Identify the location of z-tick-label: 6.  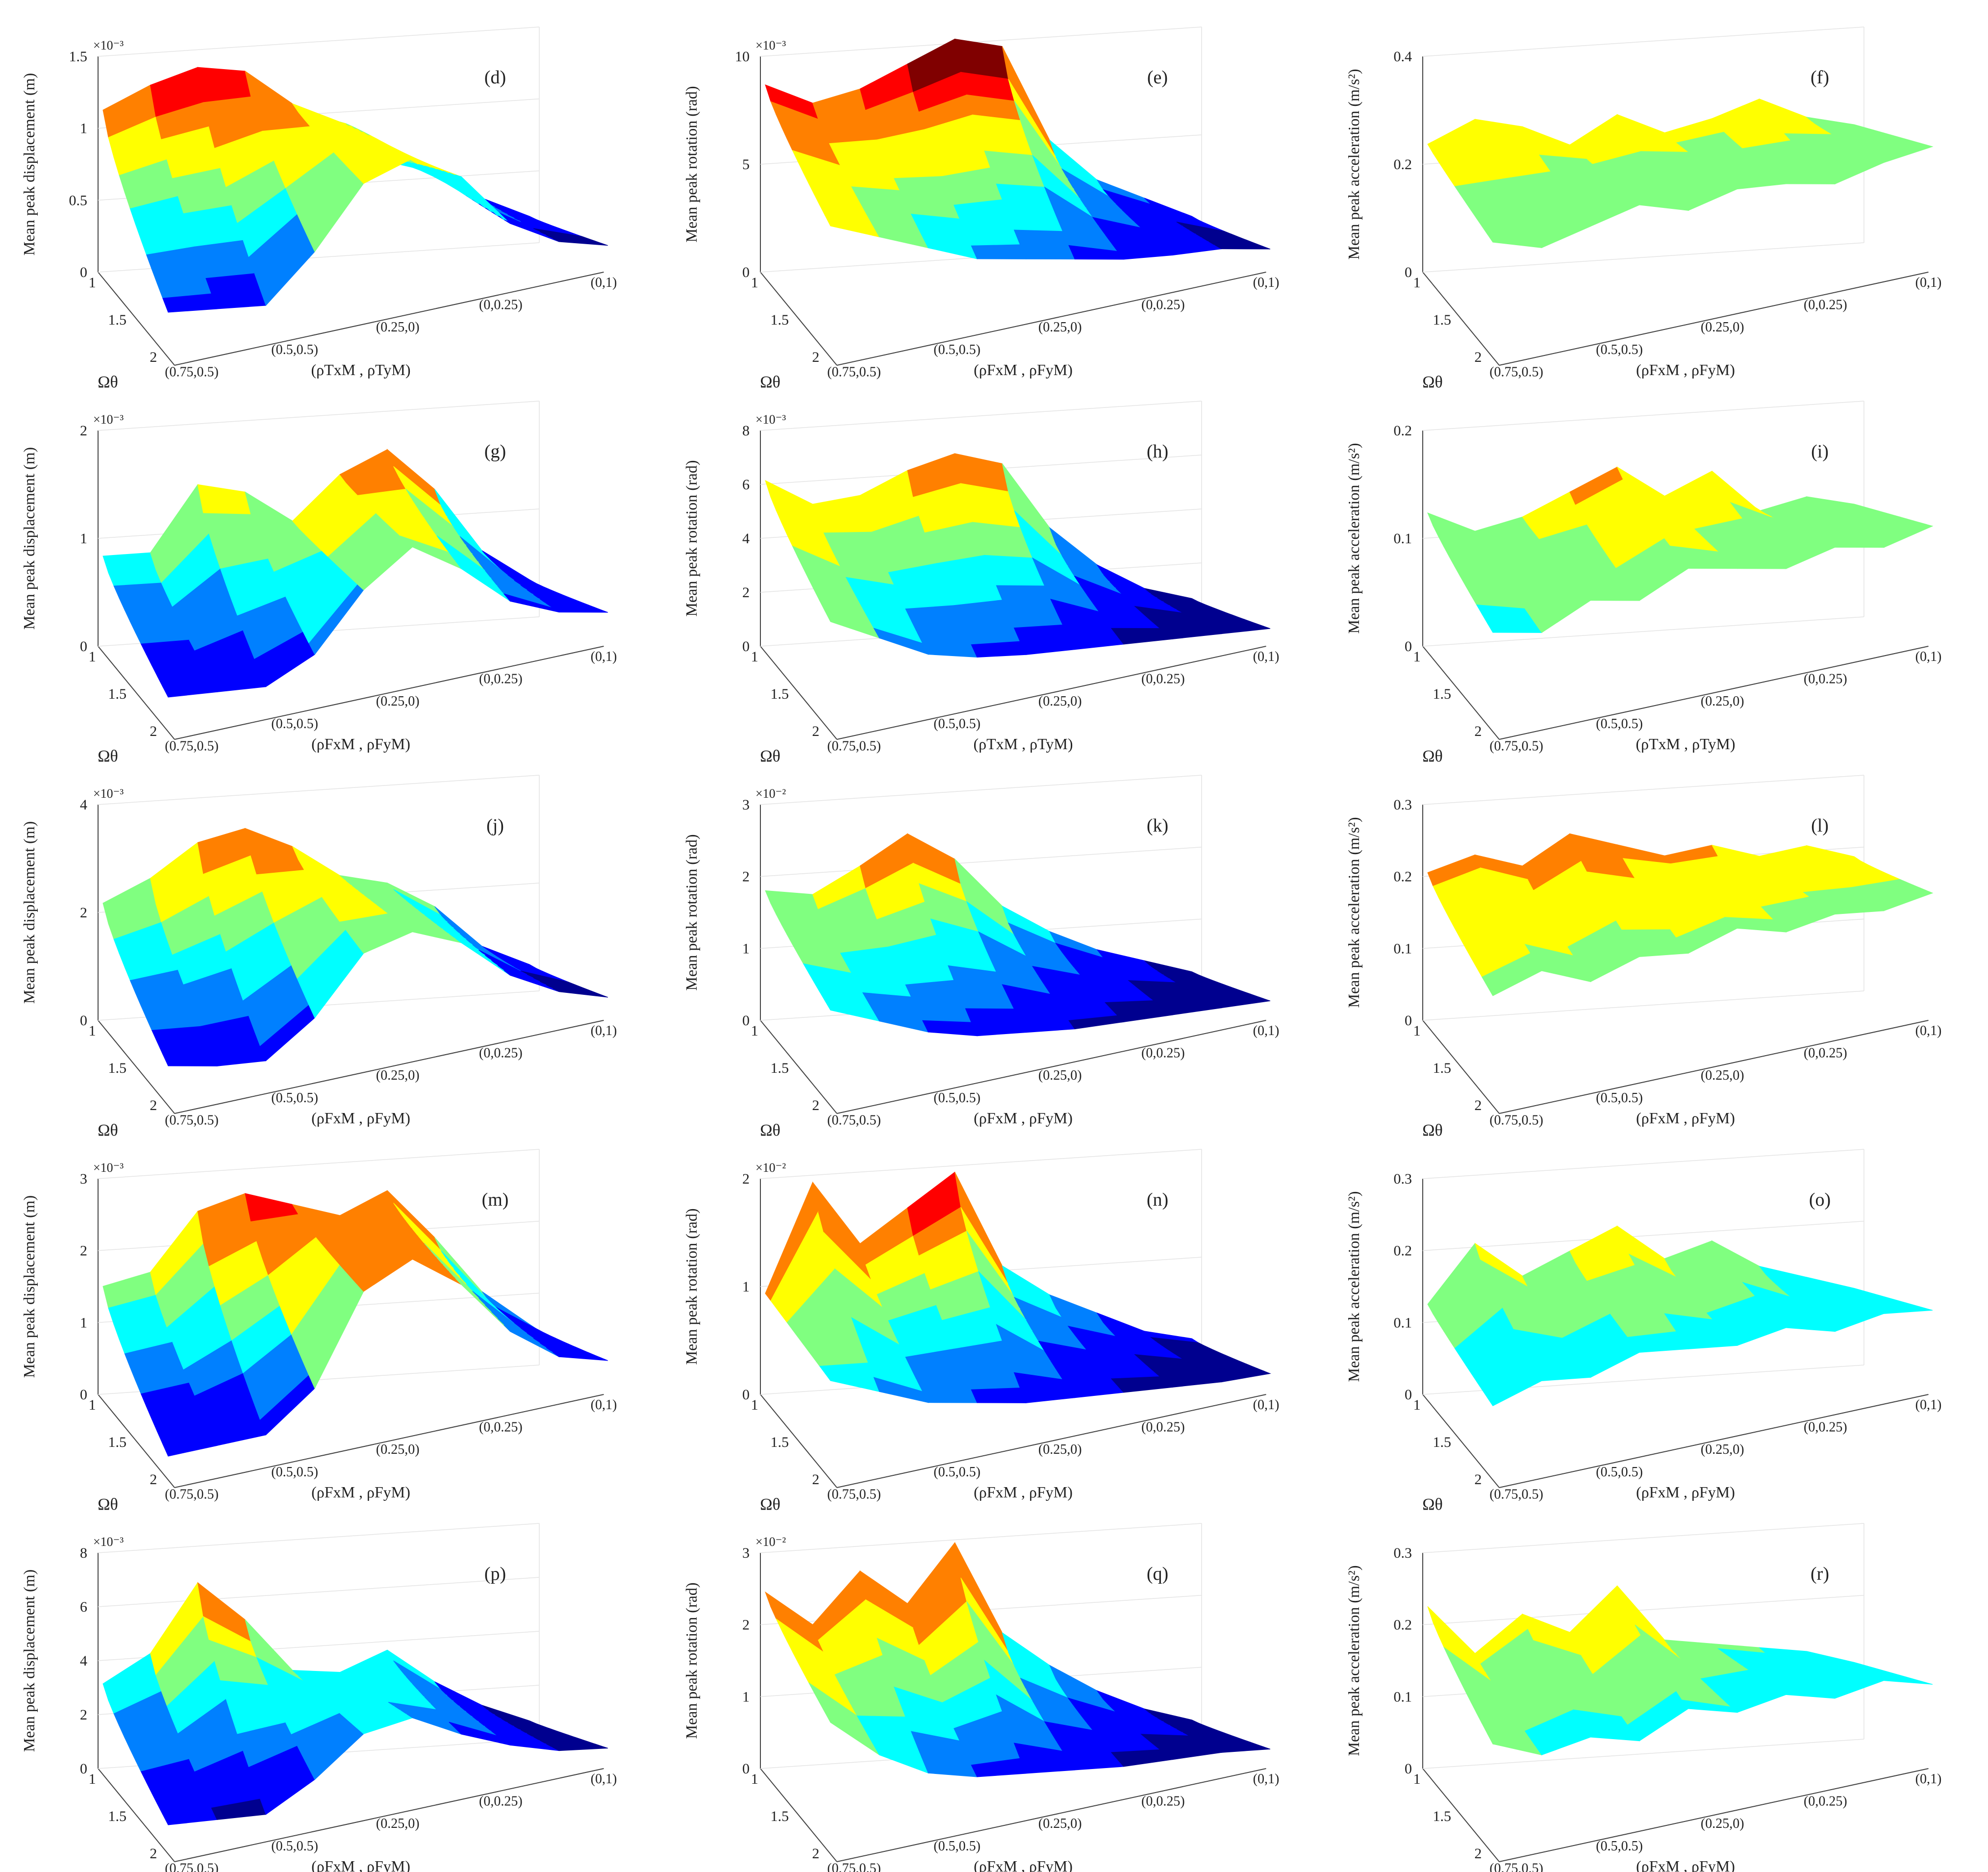
(83, 1607).